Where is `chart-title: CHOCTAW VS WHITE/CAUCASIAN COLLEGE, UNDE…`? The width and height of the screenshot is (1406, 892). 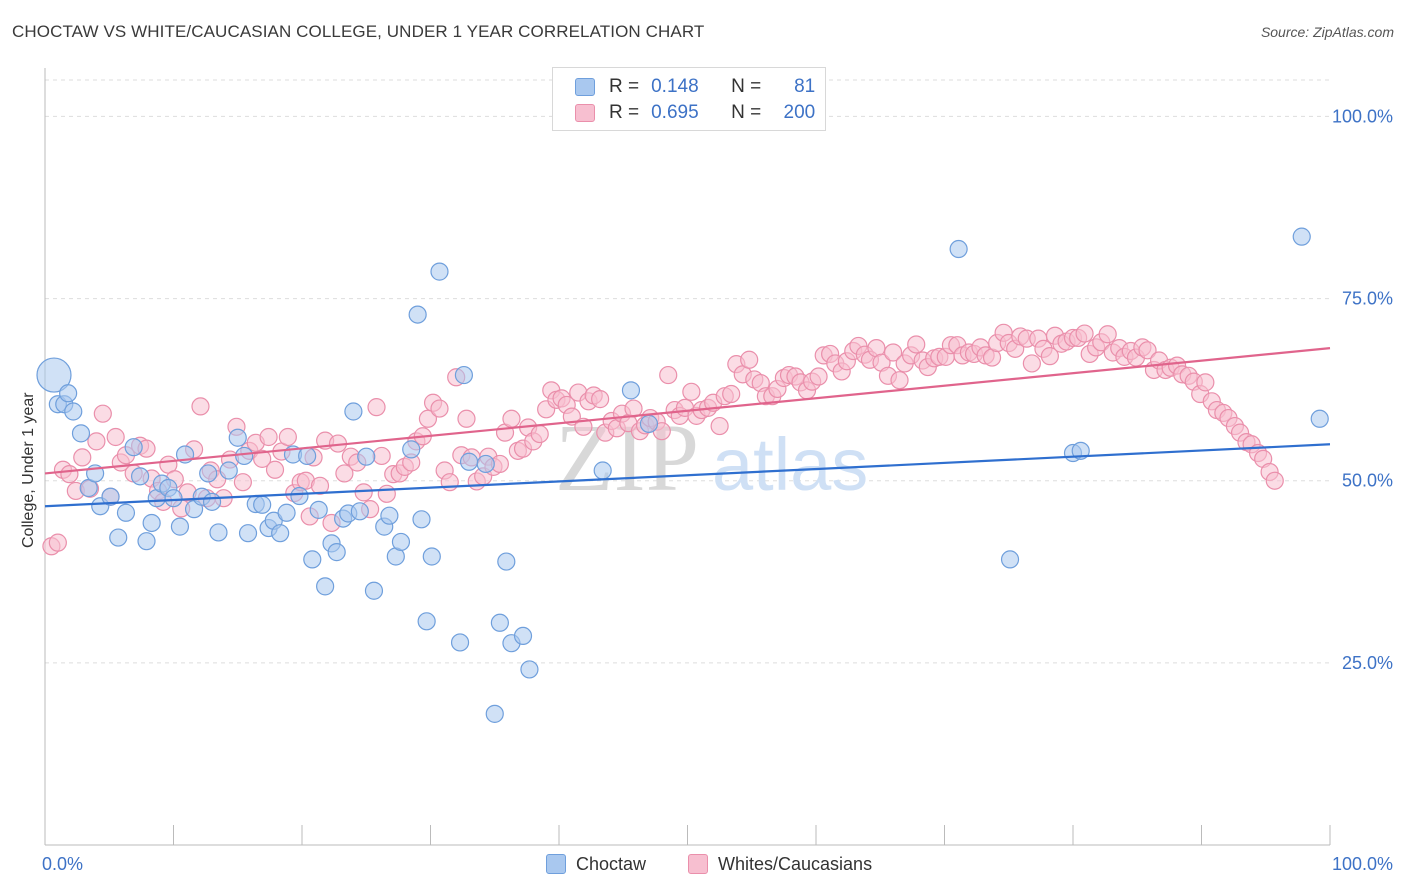
chart-title: CHOCTAW VS WHITE/CAUCASIAN COLLEGE, UNDE… is located at coordinates (358, 31).